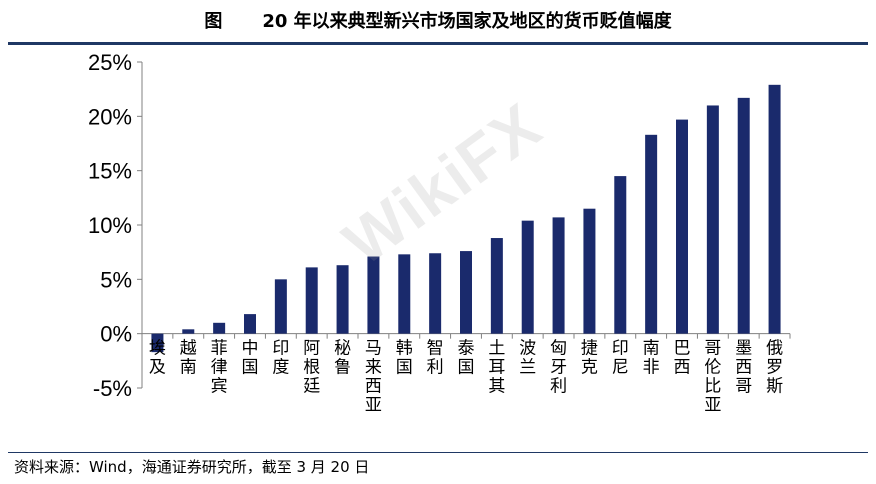 The image size is (876, 484). I want to click on x-tick-label: 智利, so click(435, 358).